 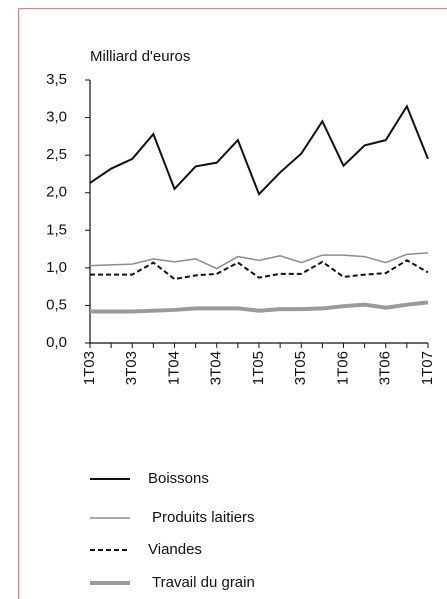 I want to click on y-tick-label: 2,0, so click(x=56, y=192).